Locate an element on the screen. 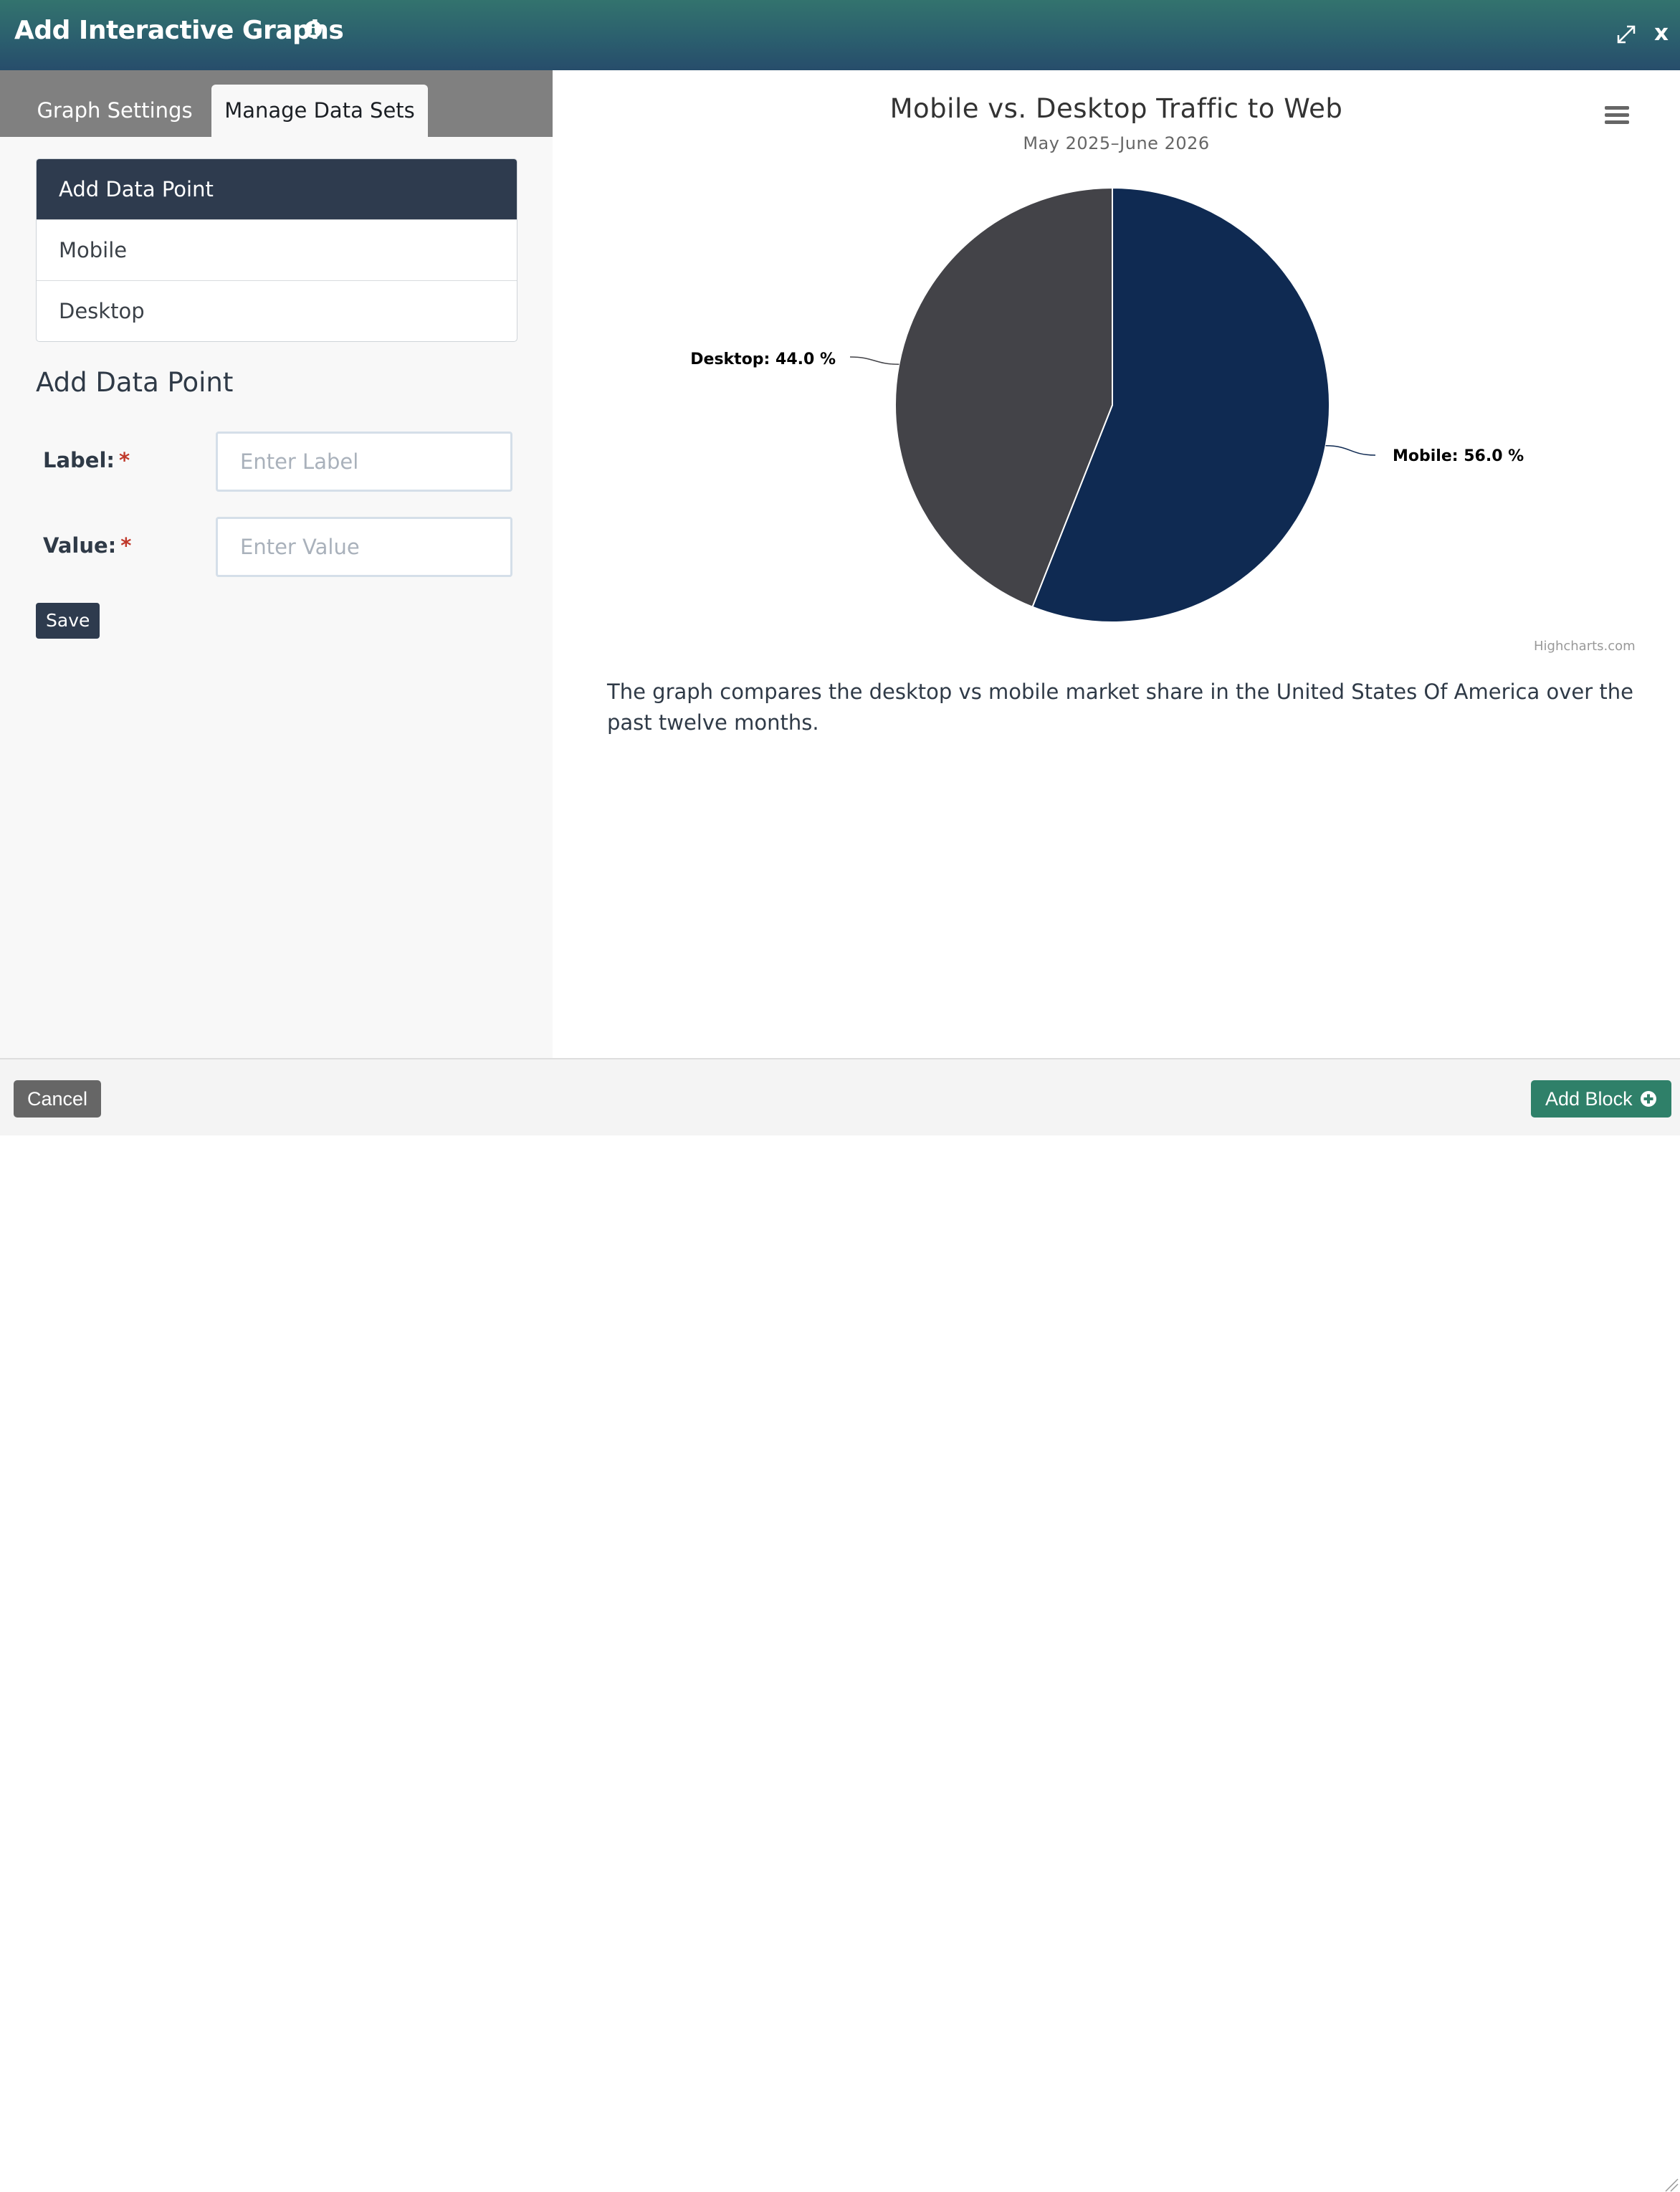 Image resolution: width=1680 pixels, height=2192 pixels. expand-icon is located at coordinates (1626, 34).